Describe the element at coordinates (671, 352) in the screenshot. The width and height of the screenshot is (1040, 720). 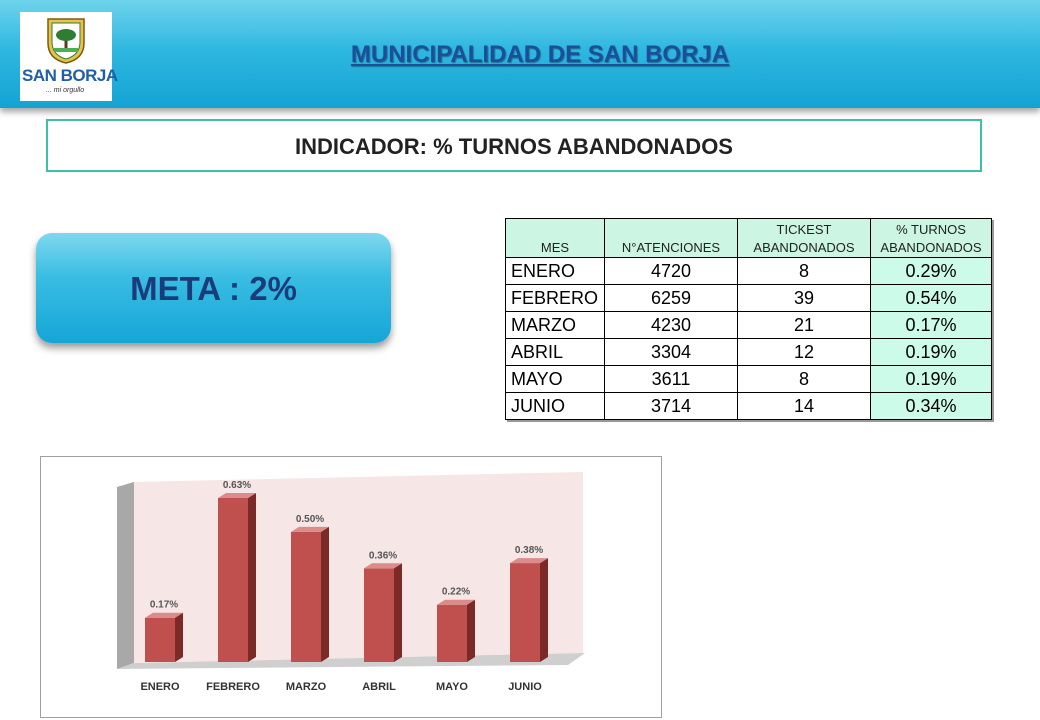
I see `cell-atenciones: 3304` at that location.